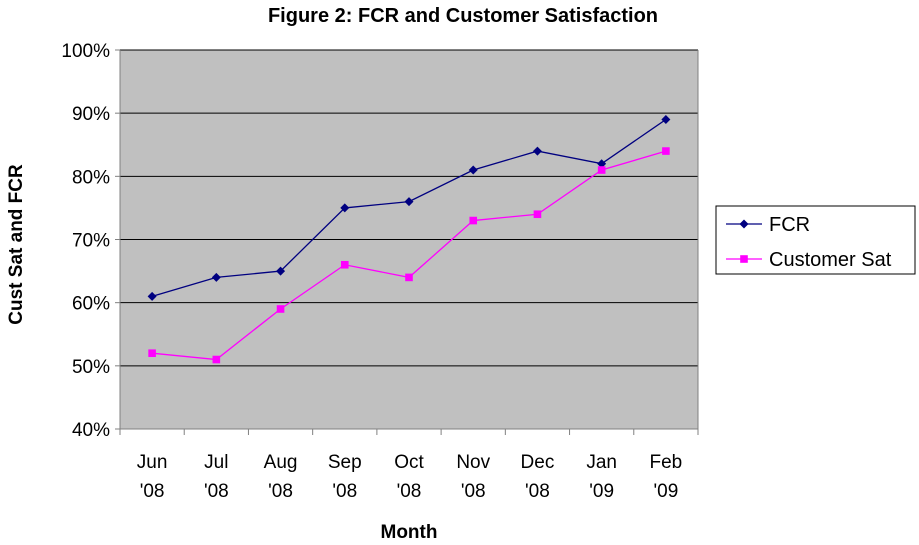 This screenshot has width=919, height=545. Describe the element at coordinates (85, 51) in the screenshot. I see `y-tick-label: 100%` at that location.